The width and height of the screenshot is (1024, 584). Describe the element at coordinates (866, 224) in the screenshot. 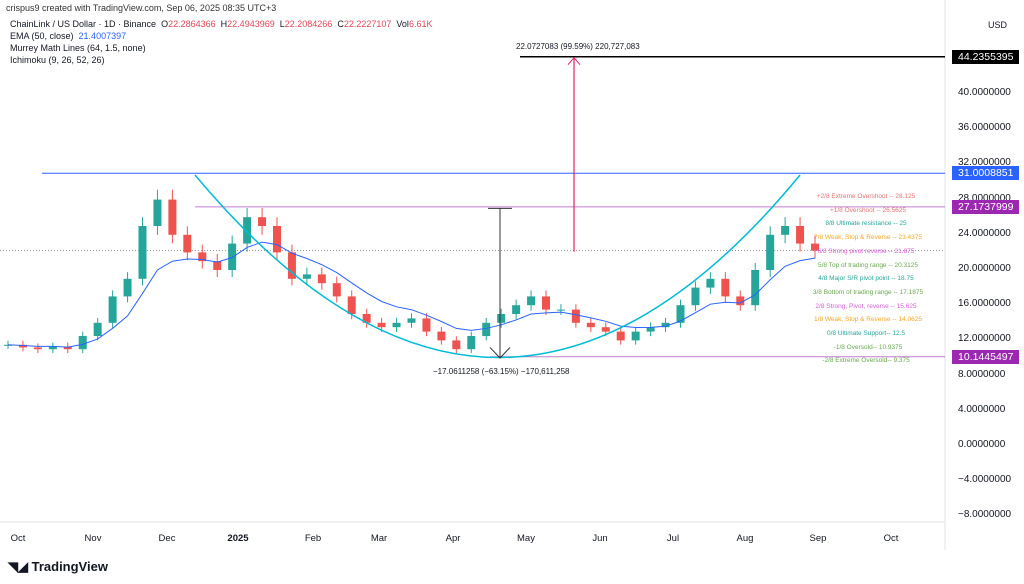

I see `murrey-line-label: 8/8 Ultimate resistance -- 25` at that location.